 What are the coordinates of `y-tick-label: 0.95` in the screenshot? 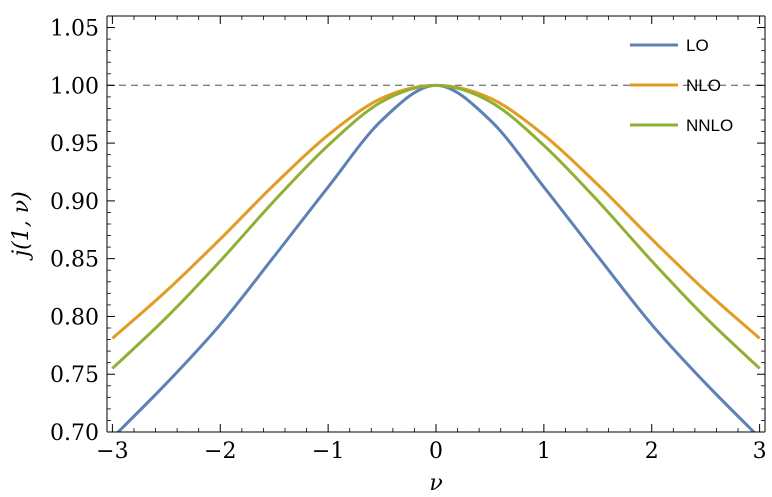 It's located at (74, 144).